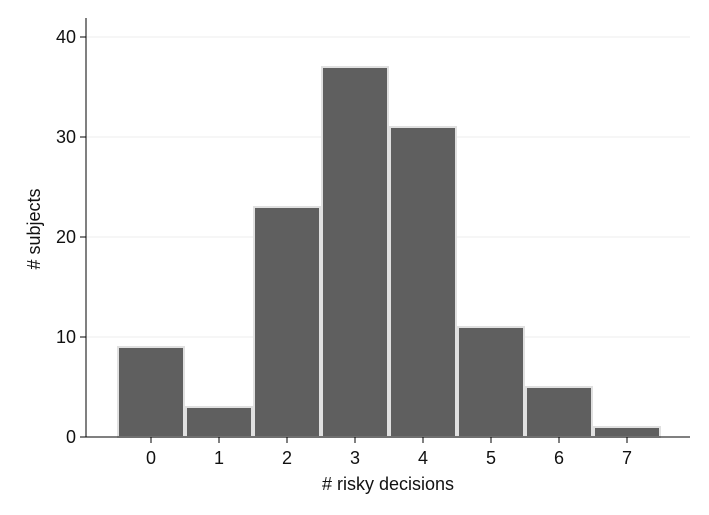 Image resolution: width=709 pixels, height=515 pixels. What do you see at coordinates (66, 337) in the screenshot?
I see `y-tick-label: 10` at bounding box center [66, 337].